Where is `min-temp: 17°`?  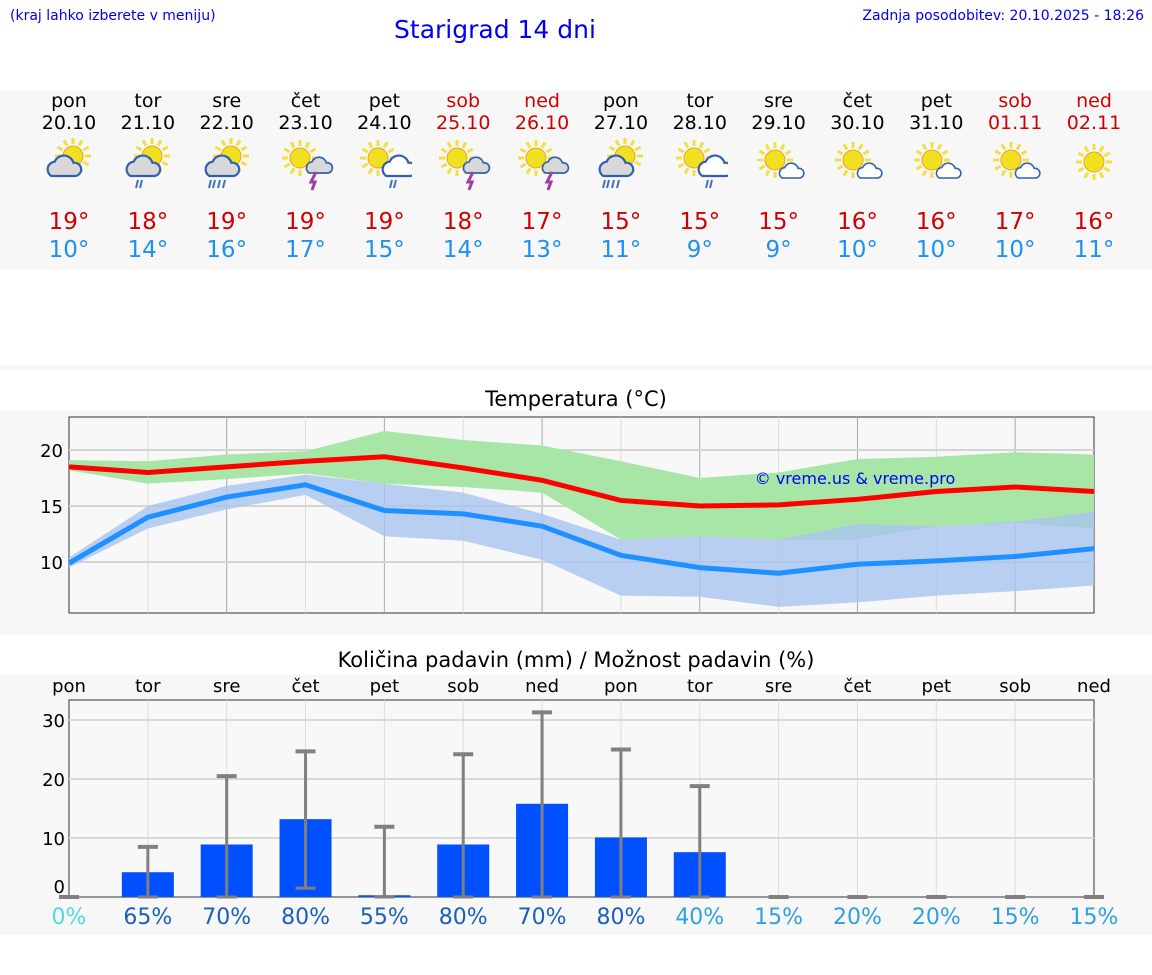 min-temp: 17° is located at coordinates (305, 250).